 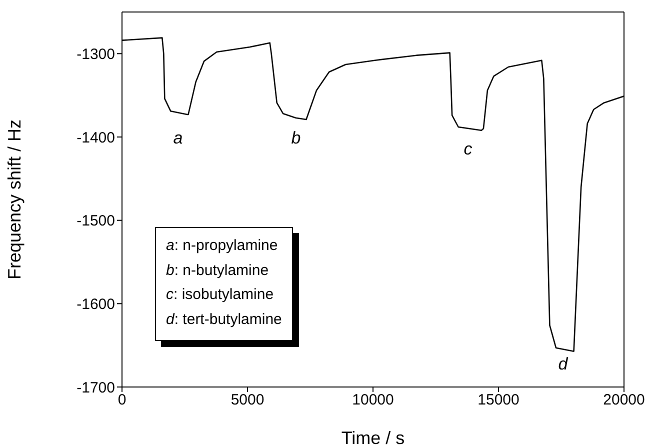 I want to click on annotation: b, so click(x=296, y=138).